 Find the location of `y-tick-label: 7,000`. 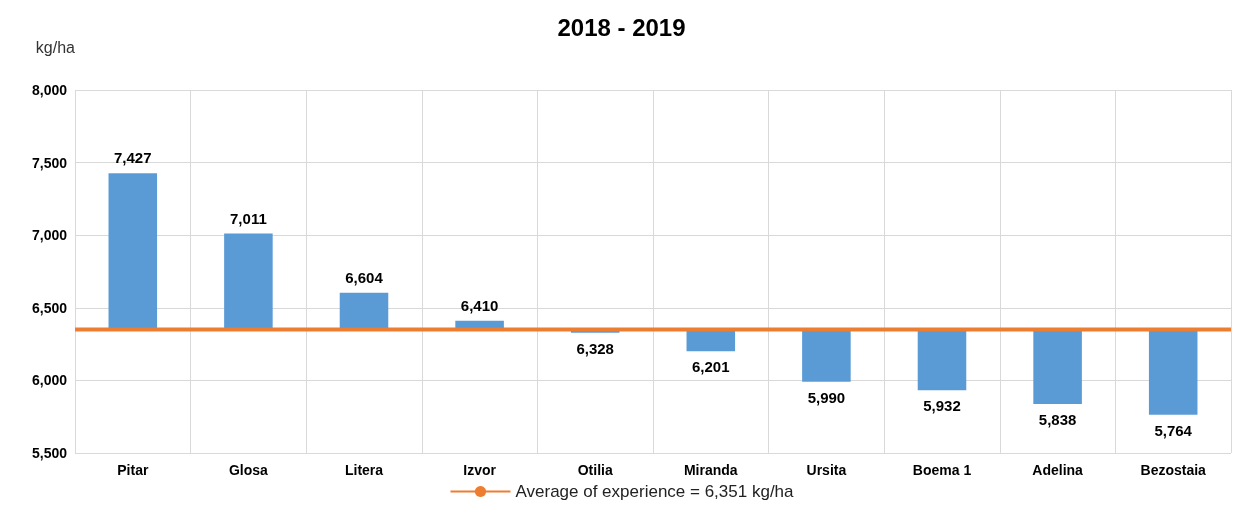

y-tick-label: 7,000 is located at coordinates (49, 235).